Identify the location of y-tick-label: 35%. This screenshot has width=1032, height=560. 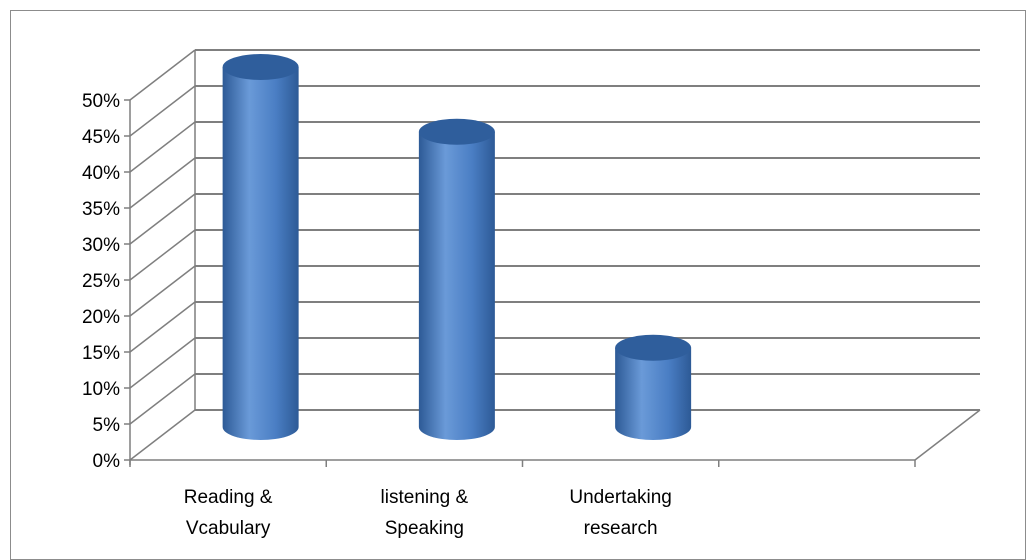
(101, 209).